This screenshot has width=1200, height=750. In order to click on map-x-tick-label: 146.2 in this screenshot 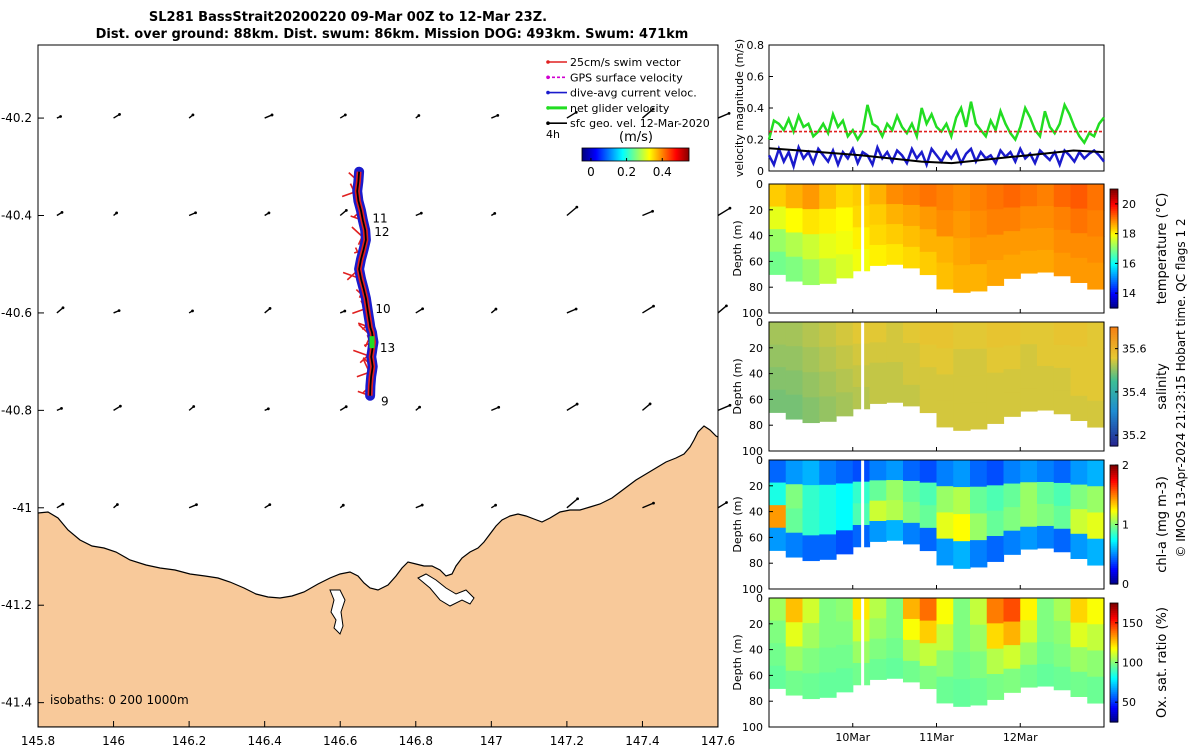, I will do `click(189, 741)`.